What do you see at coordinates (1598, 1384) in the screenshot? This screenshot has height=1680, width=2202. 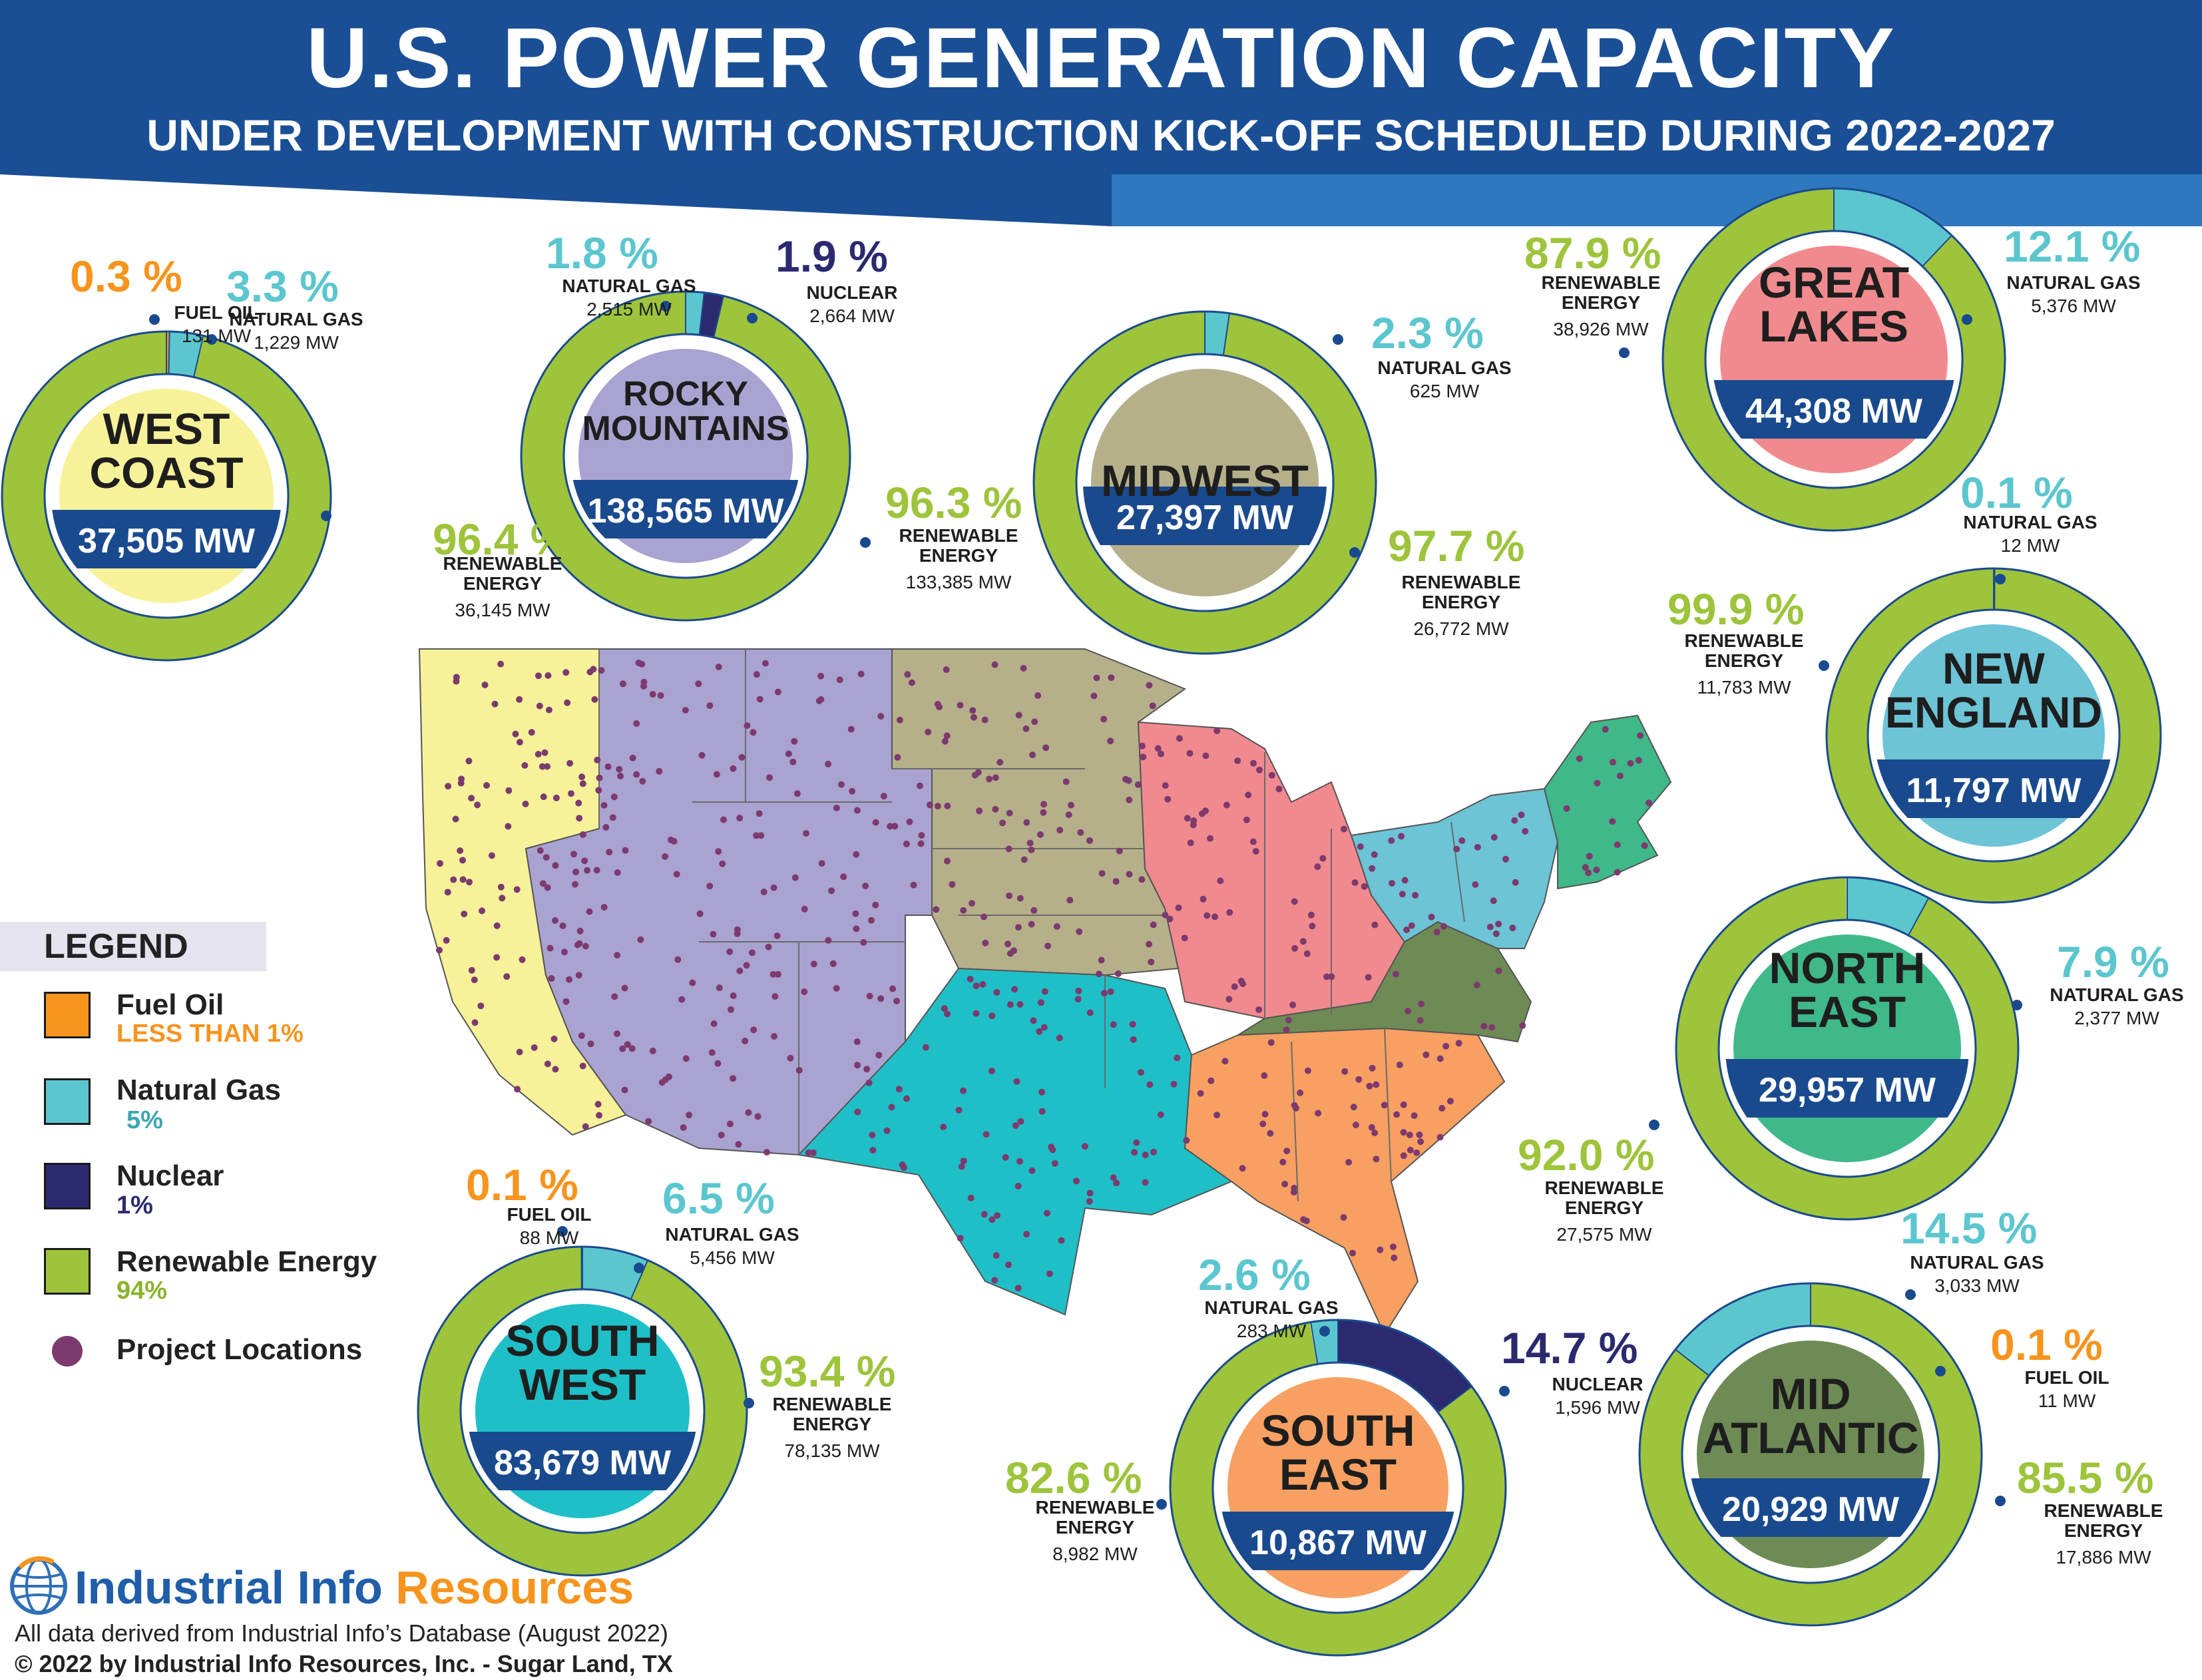 I see `slice-label-south-east-nuc: NUCLEAR` at bounding box center [1598, 1384].